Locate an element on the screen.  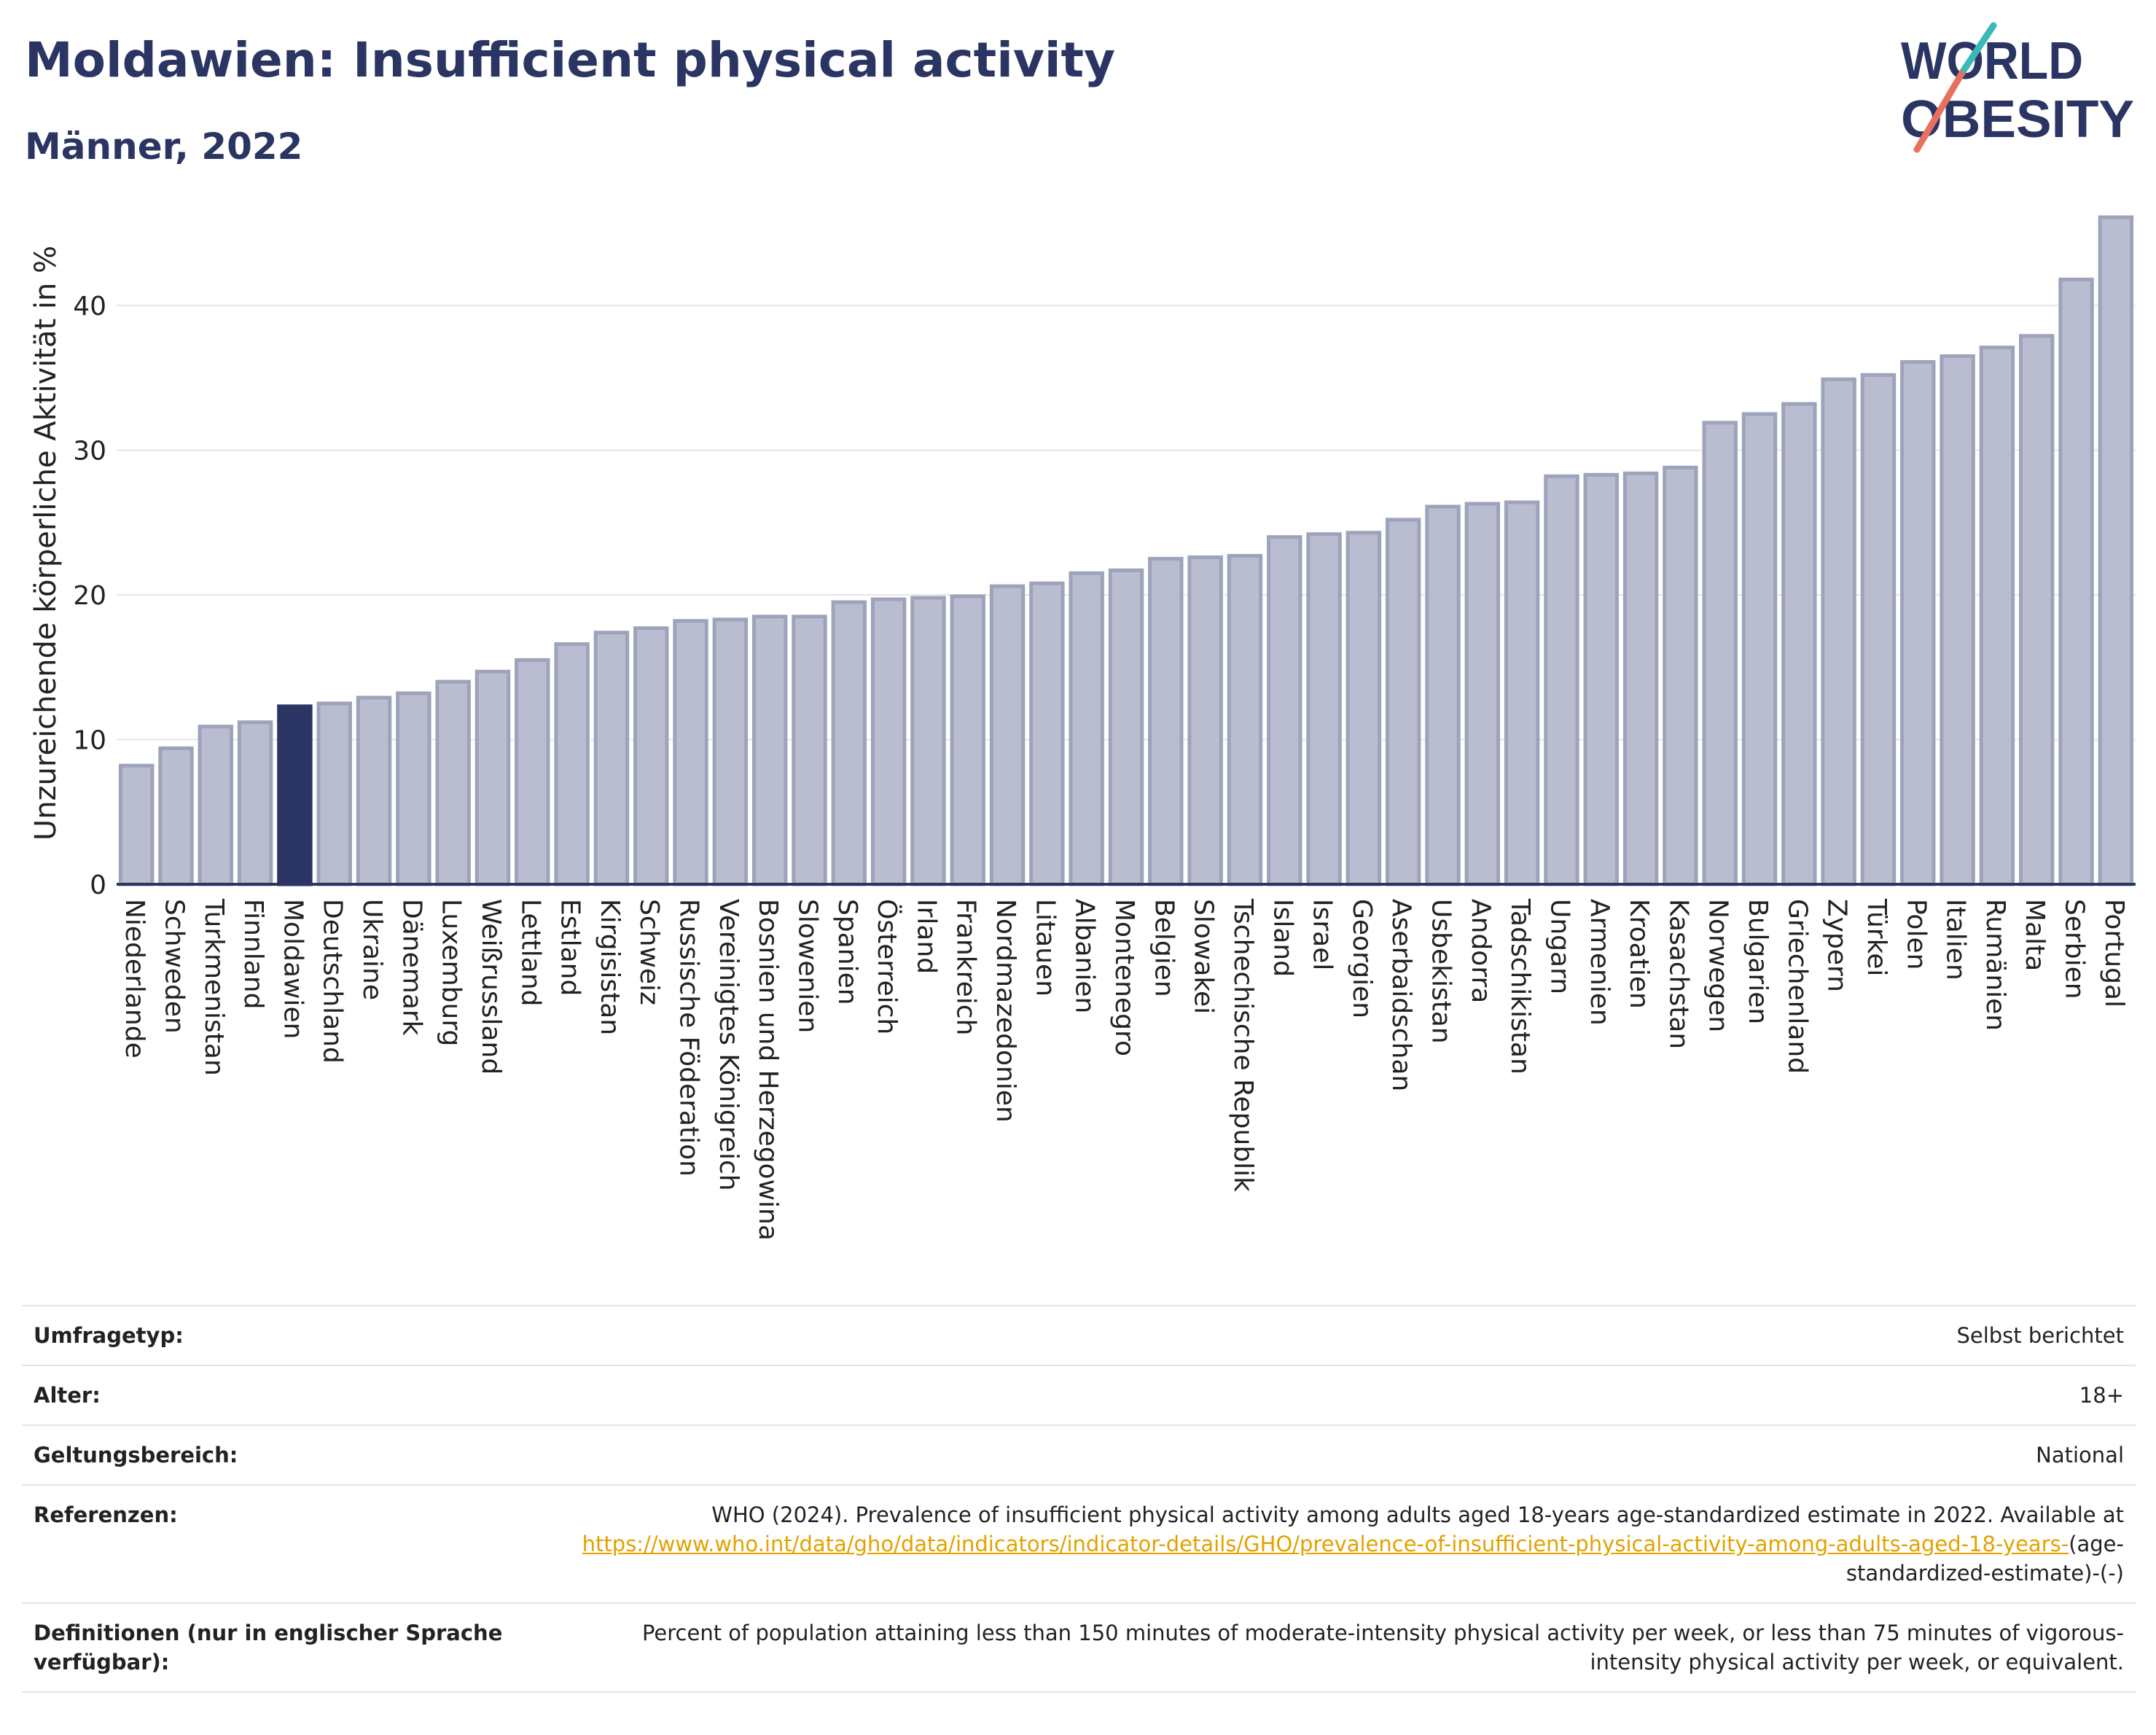
logo-line1: WORLD is located at coordinates (1992, 61).